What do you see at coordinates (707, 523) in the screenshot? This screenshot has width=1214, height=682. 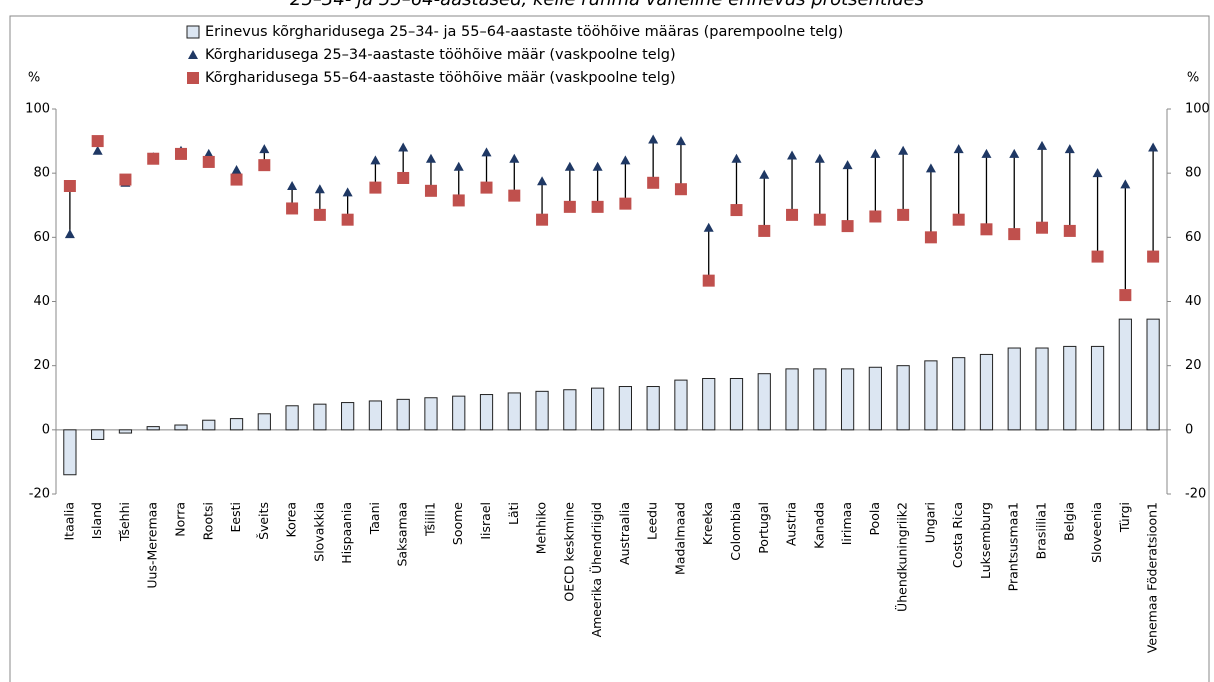 I see `x-tick-label: Kreeka` at bounding box center [707, 523].